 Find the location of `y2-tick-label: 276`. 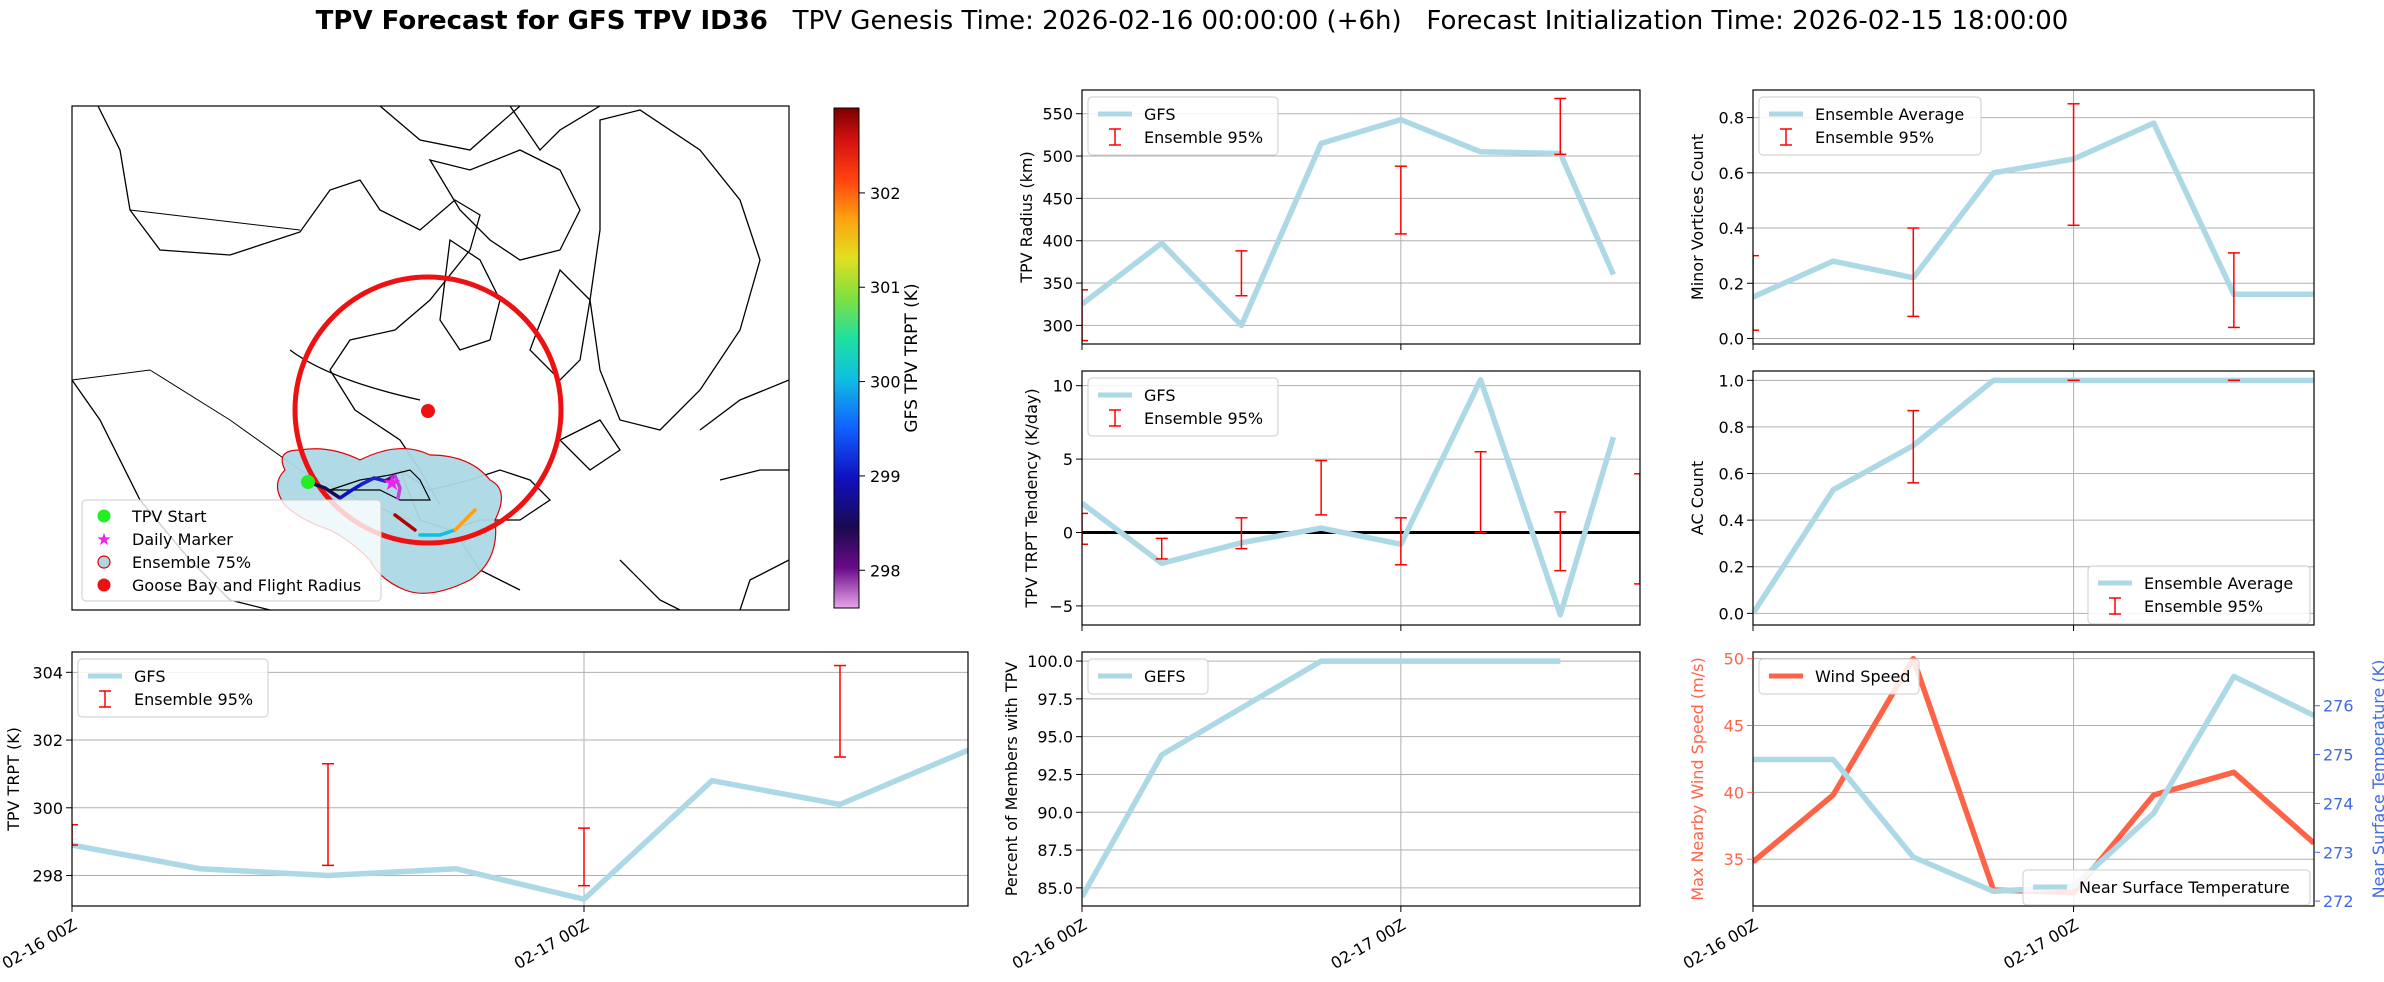

y2-tick-label: 276 is located at coordinates (2338, 706).